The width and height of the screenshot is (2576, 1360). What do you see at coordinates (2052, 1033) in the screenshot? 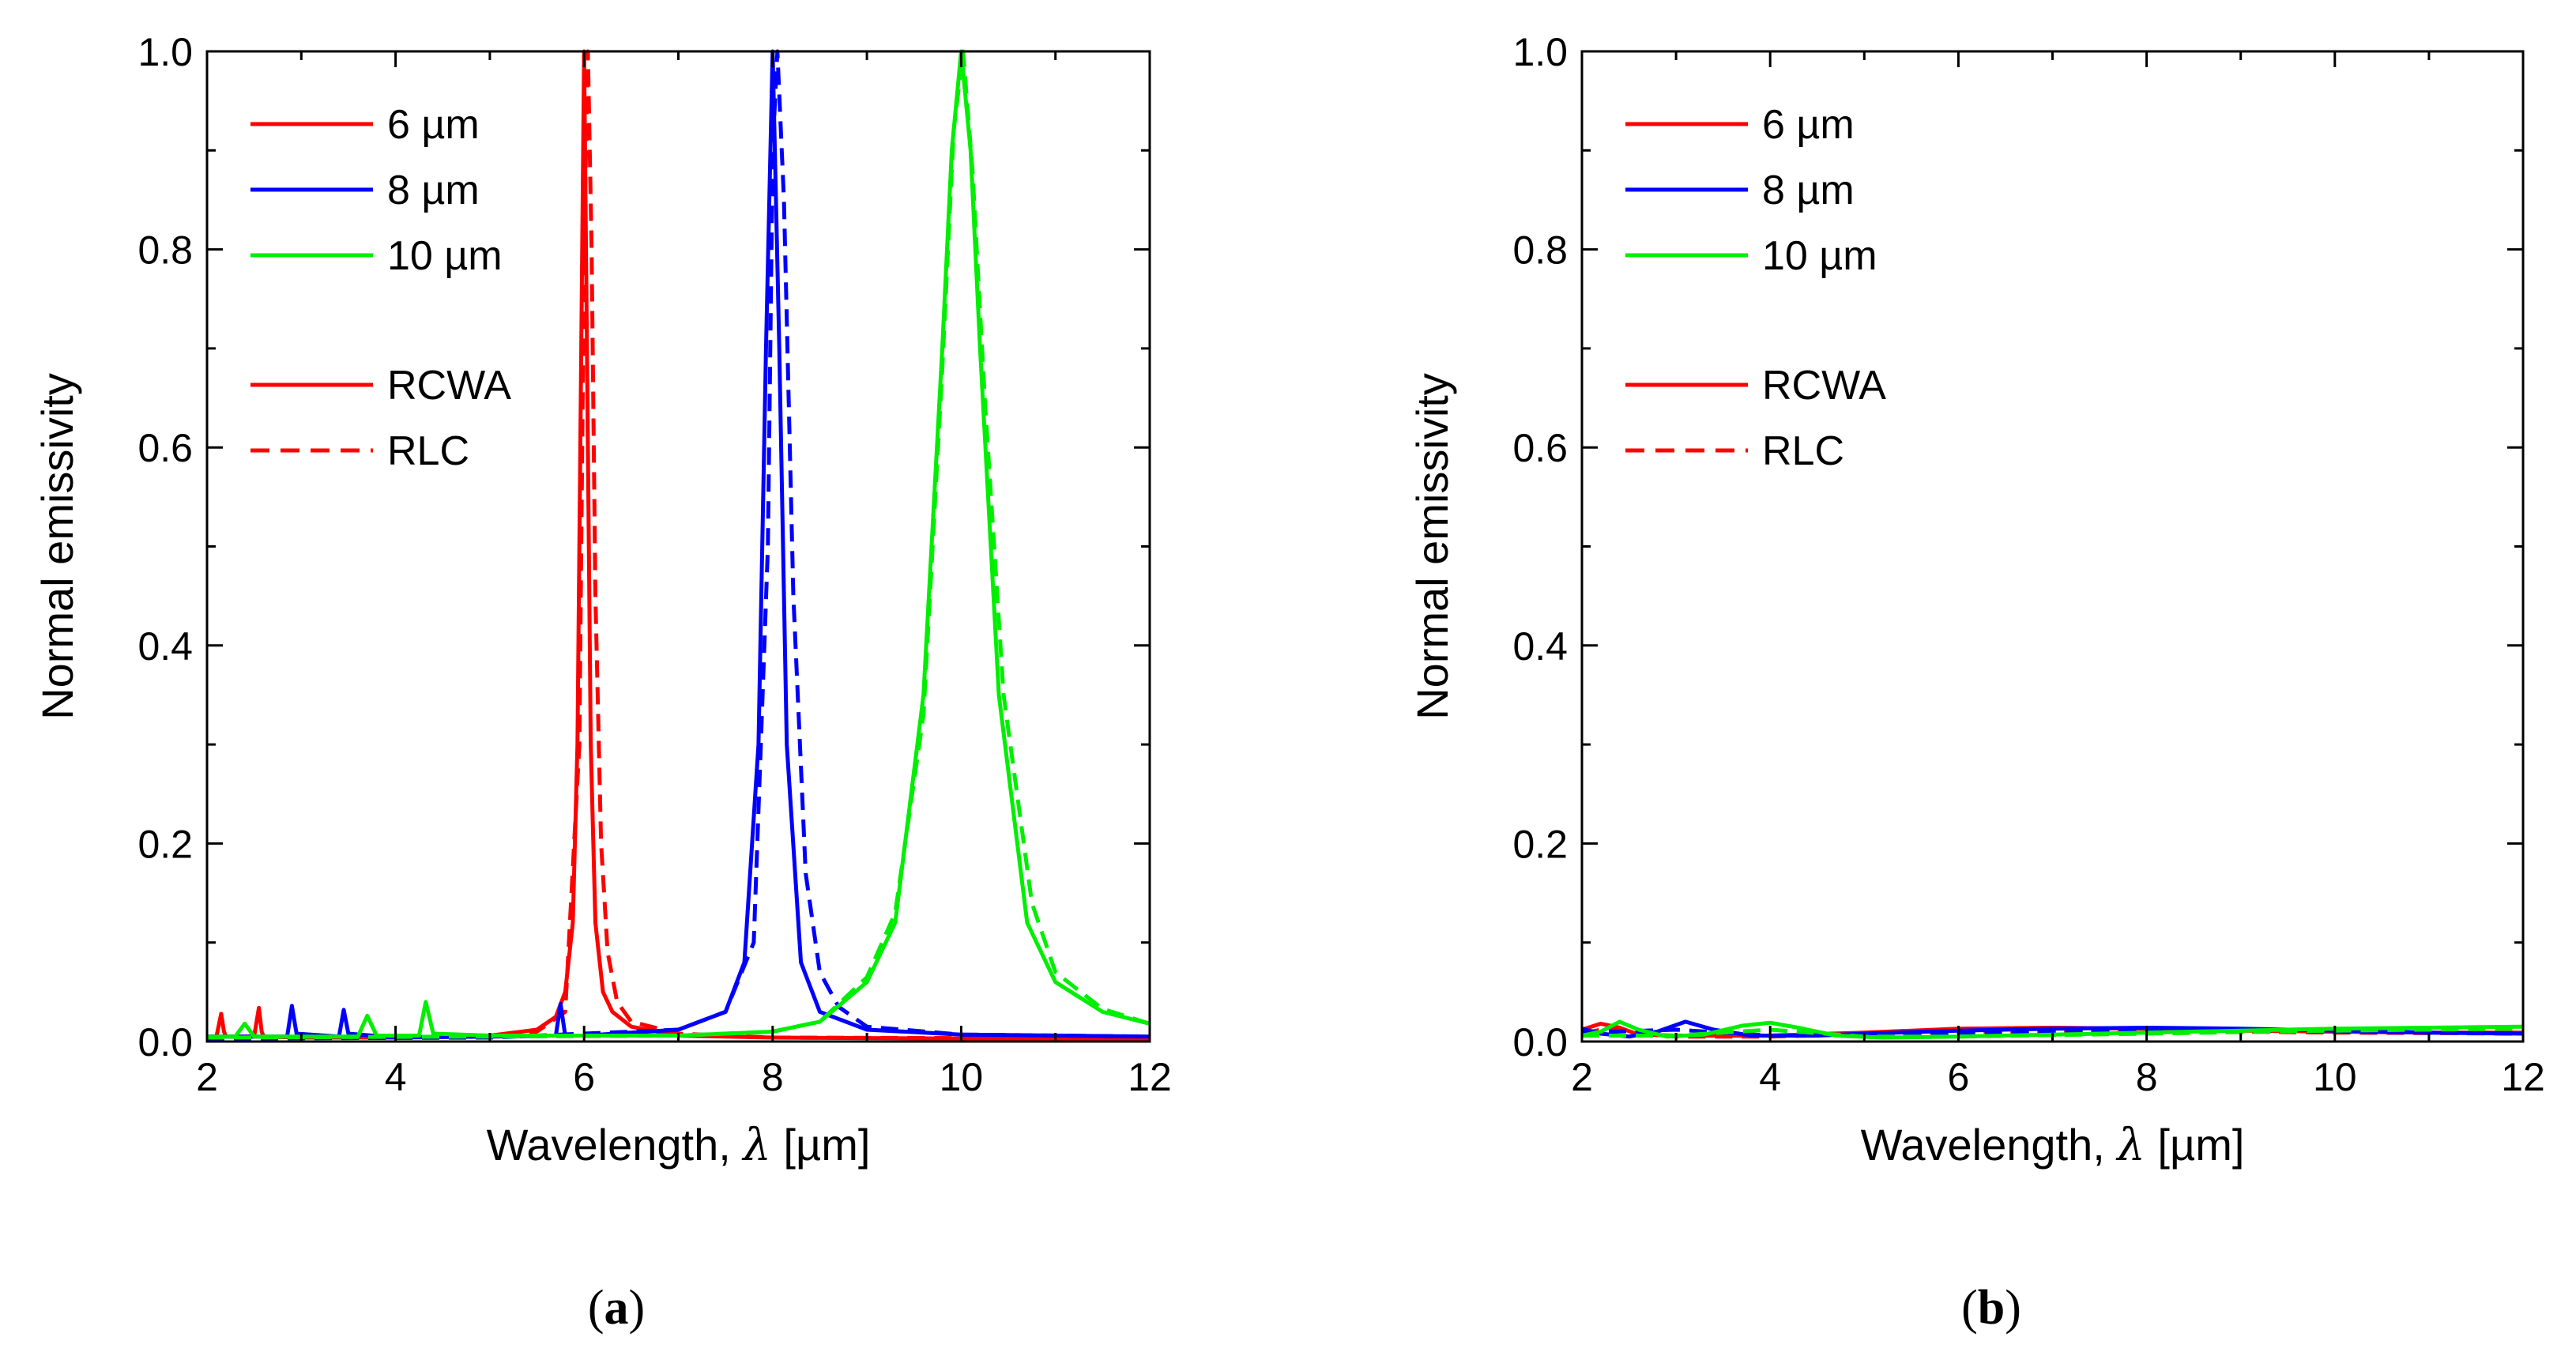
I see `series-line-10m-rlc` at bounding box center [2052, 1033].